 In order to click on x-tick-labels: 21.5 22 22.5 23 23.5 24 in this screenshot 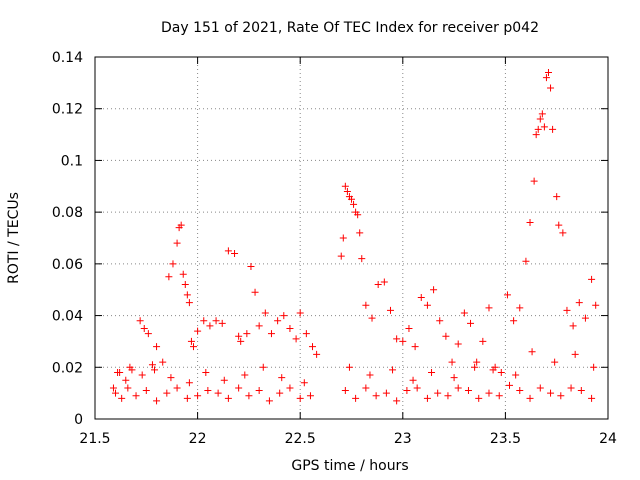, I will do `click(348, 439)`.